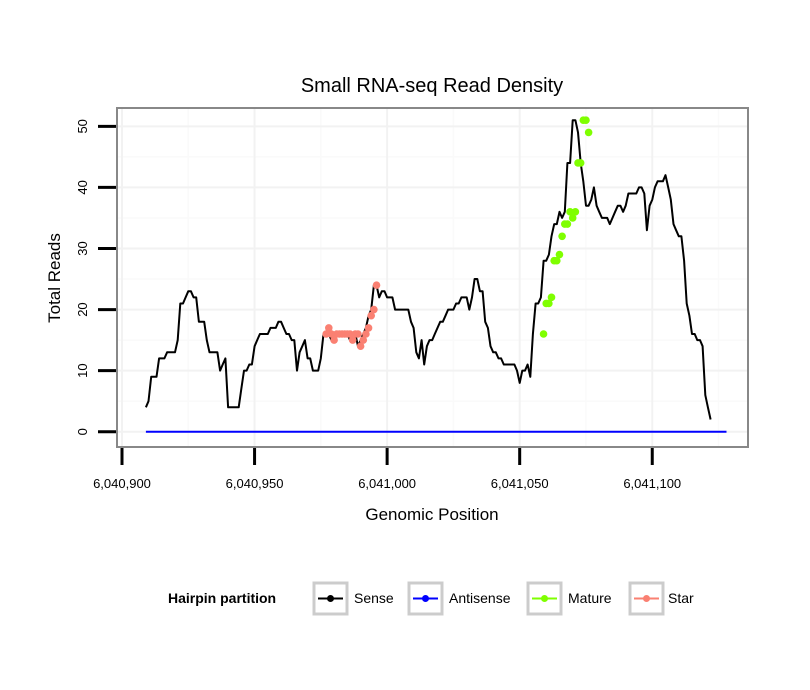  Describe the element at coordinates (520, 483) in the screenshot. I see `x-tick-label: 6,041,050` at that location.